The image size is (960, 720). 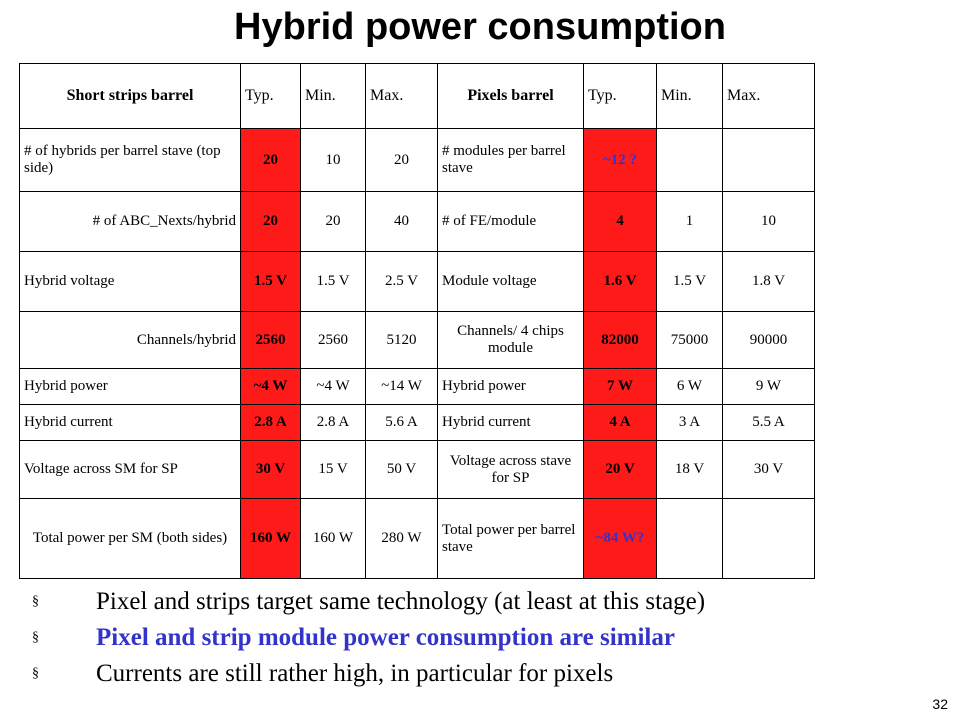 What do you see at coordinates (768, 469) in the screenshot?
I see `pixels-max: 30 V` at bounding box center [768, 469].